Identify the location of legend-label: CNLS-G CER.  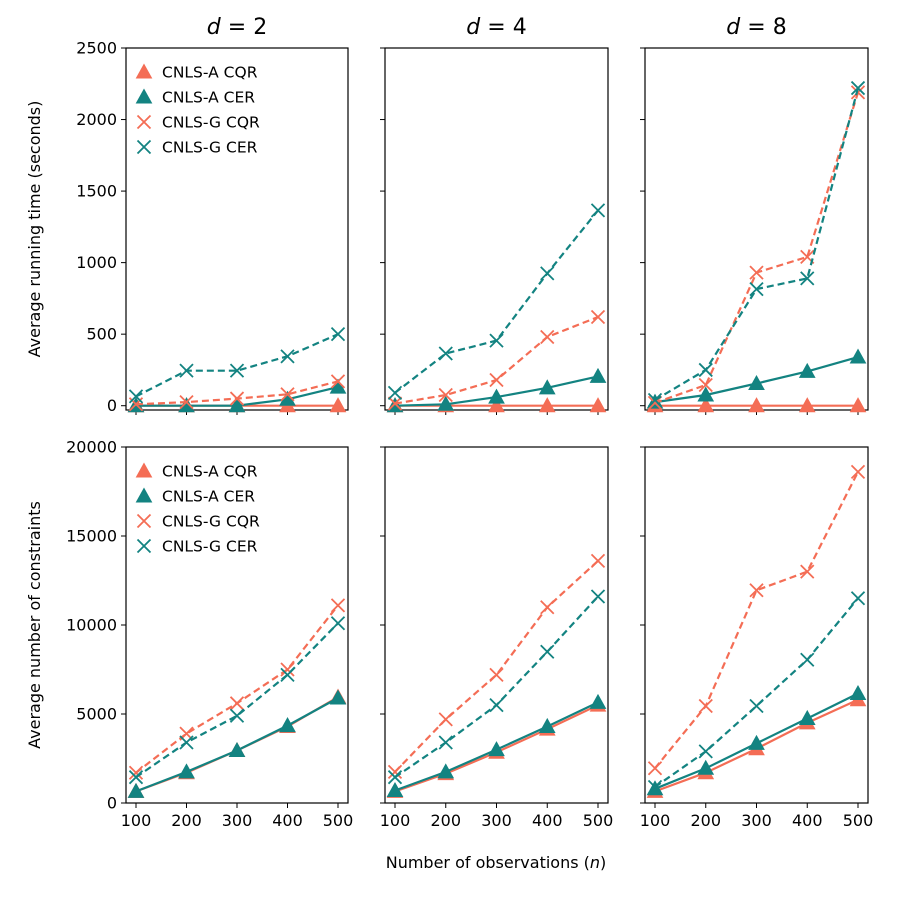
(210, 547).